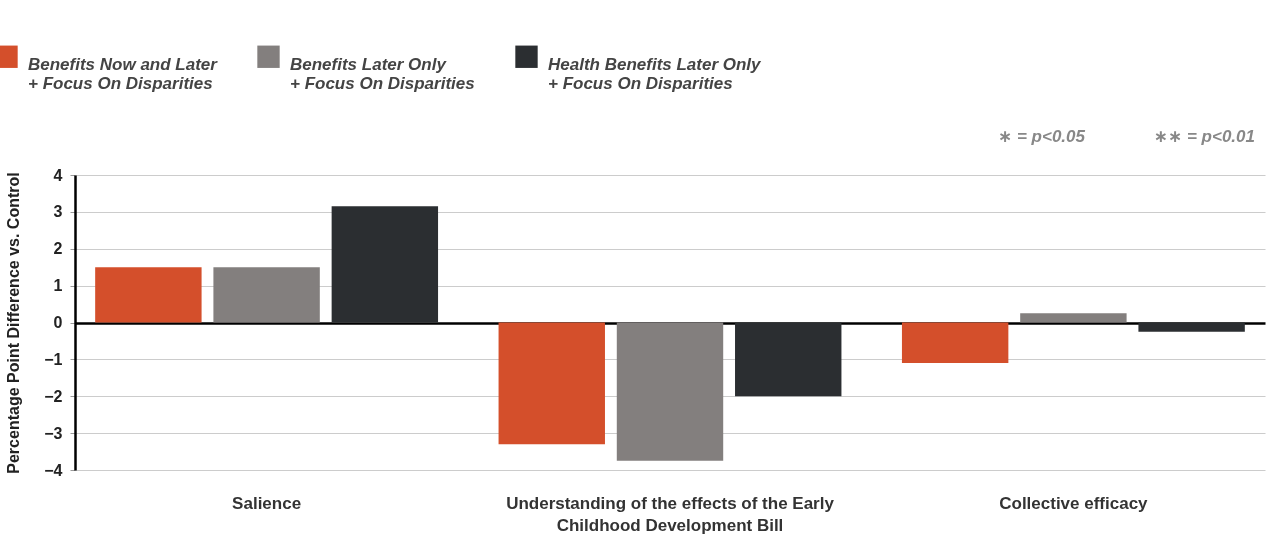 The image size is (1274, 542). I want to click on legend-label: Health Benefits Later Only + Focus On Disparities, so click(655, 73).